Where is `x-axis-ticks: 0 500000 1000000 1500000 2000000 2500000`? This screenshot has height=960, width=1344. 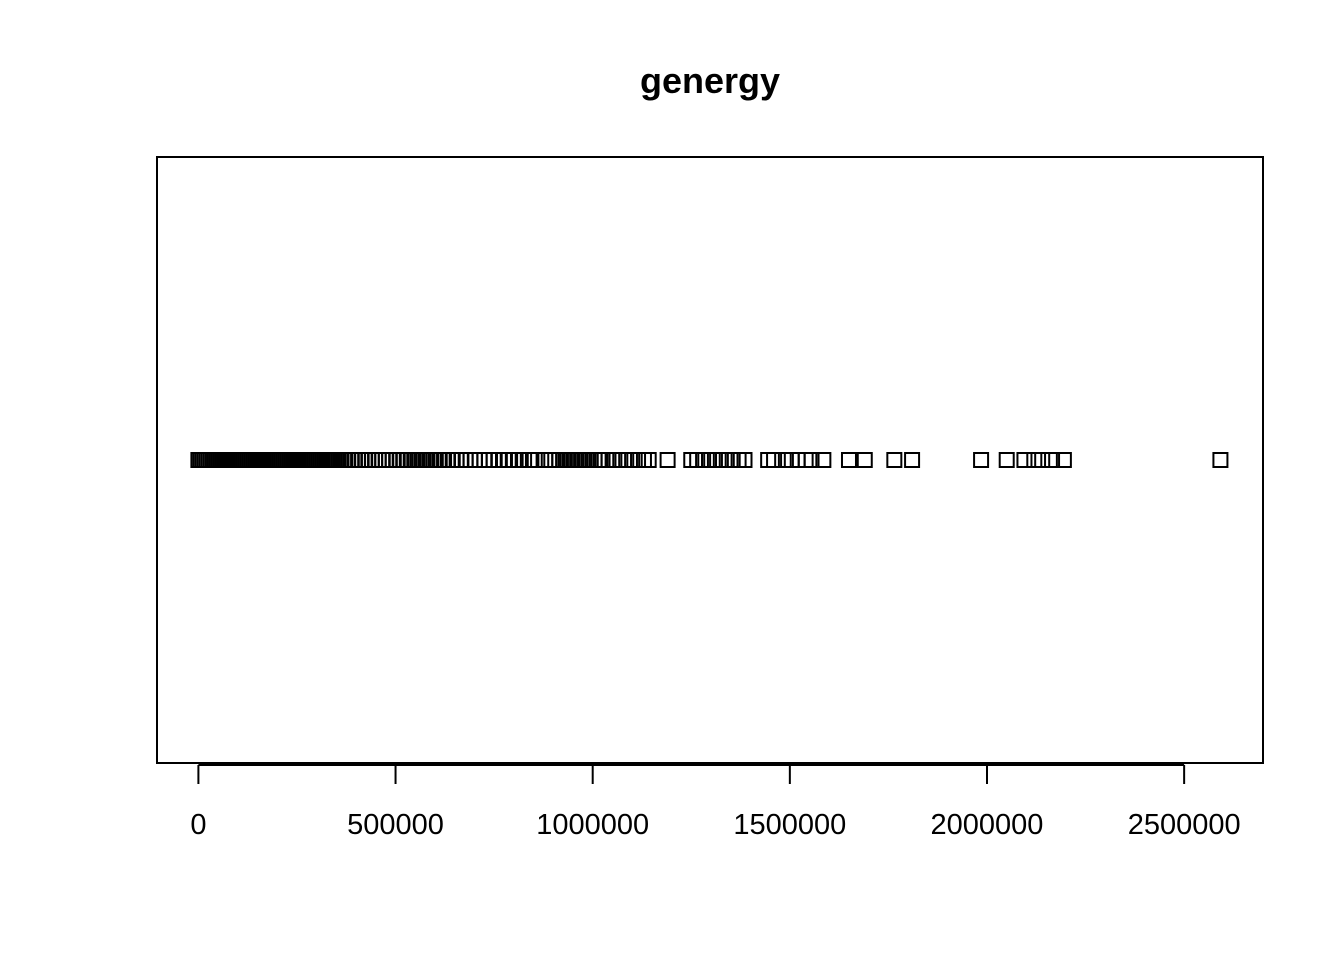 x-axis-ticks: 0 500000 1000000 1500000 2000000 2500000 is located at coordinates (715, 803).